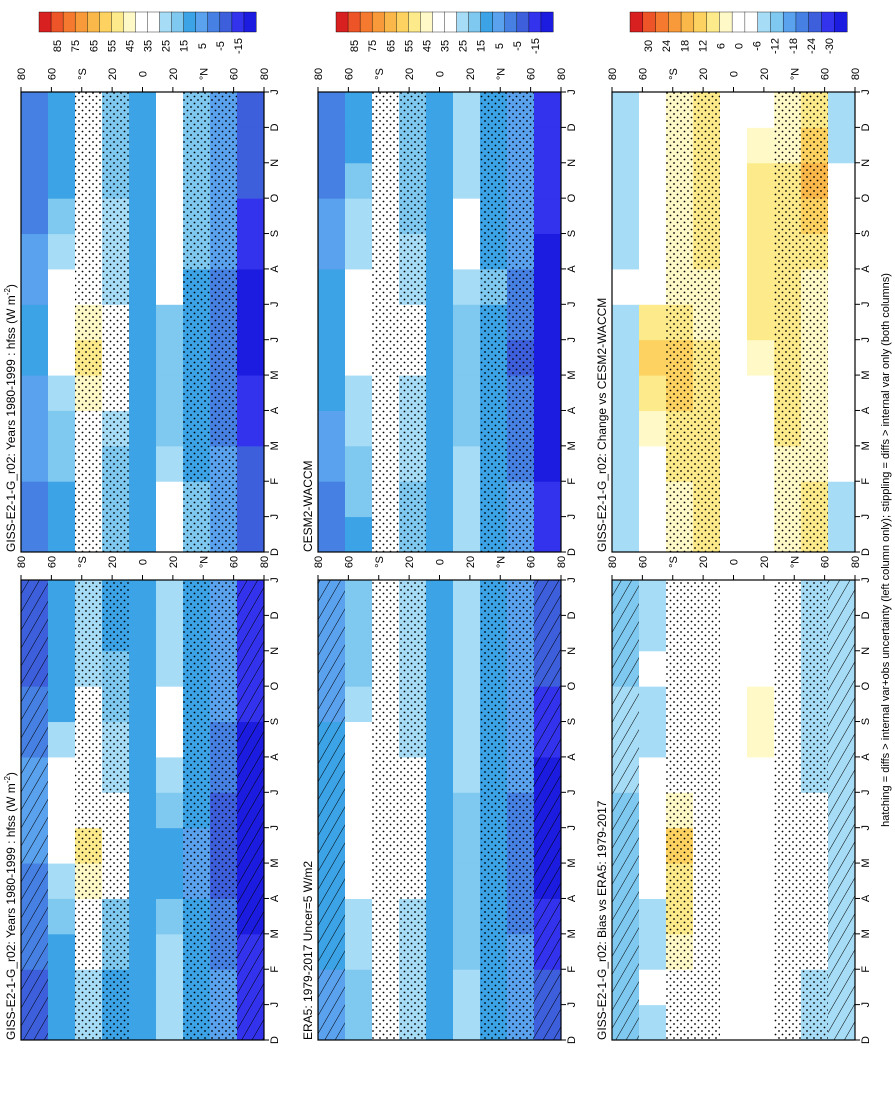  I want to click on y-tick-label: 20, so click(471, 74).